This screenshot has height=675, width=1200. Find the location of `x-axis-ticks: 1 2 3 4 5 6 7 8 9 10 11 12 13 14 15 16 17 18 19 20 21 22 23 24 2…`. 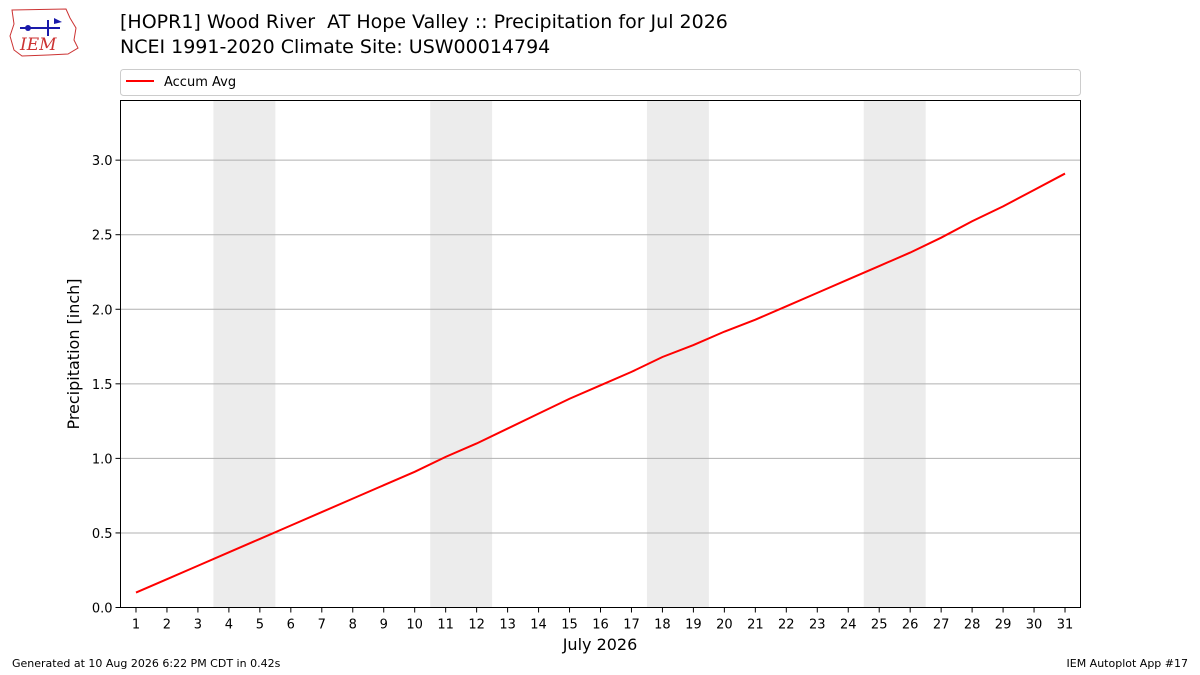

x-axis-ticks: 1 2 3 4 5 6 7 8 9 10 11 12 13 14 15 16 17 18 19 20 21 22 23 24 2… is located at coordinates (603, 620).